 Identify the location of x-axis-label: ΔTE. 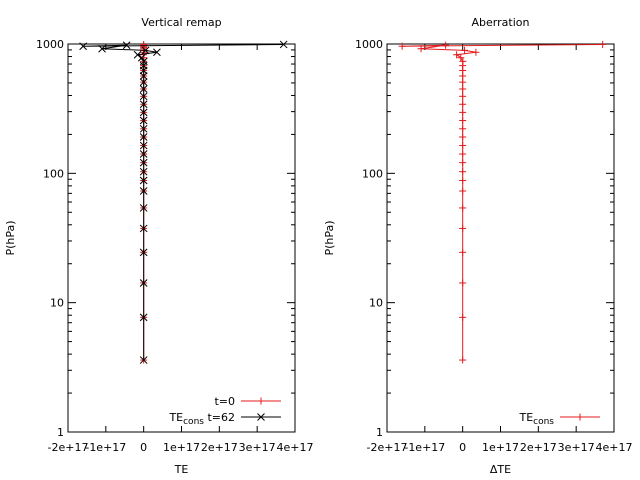
(500, 469).